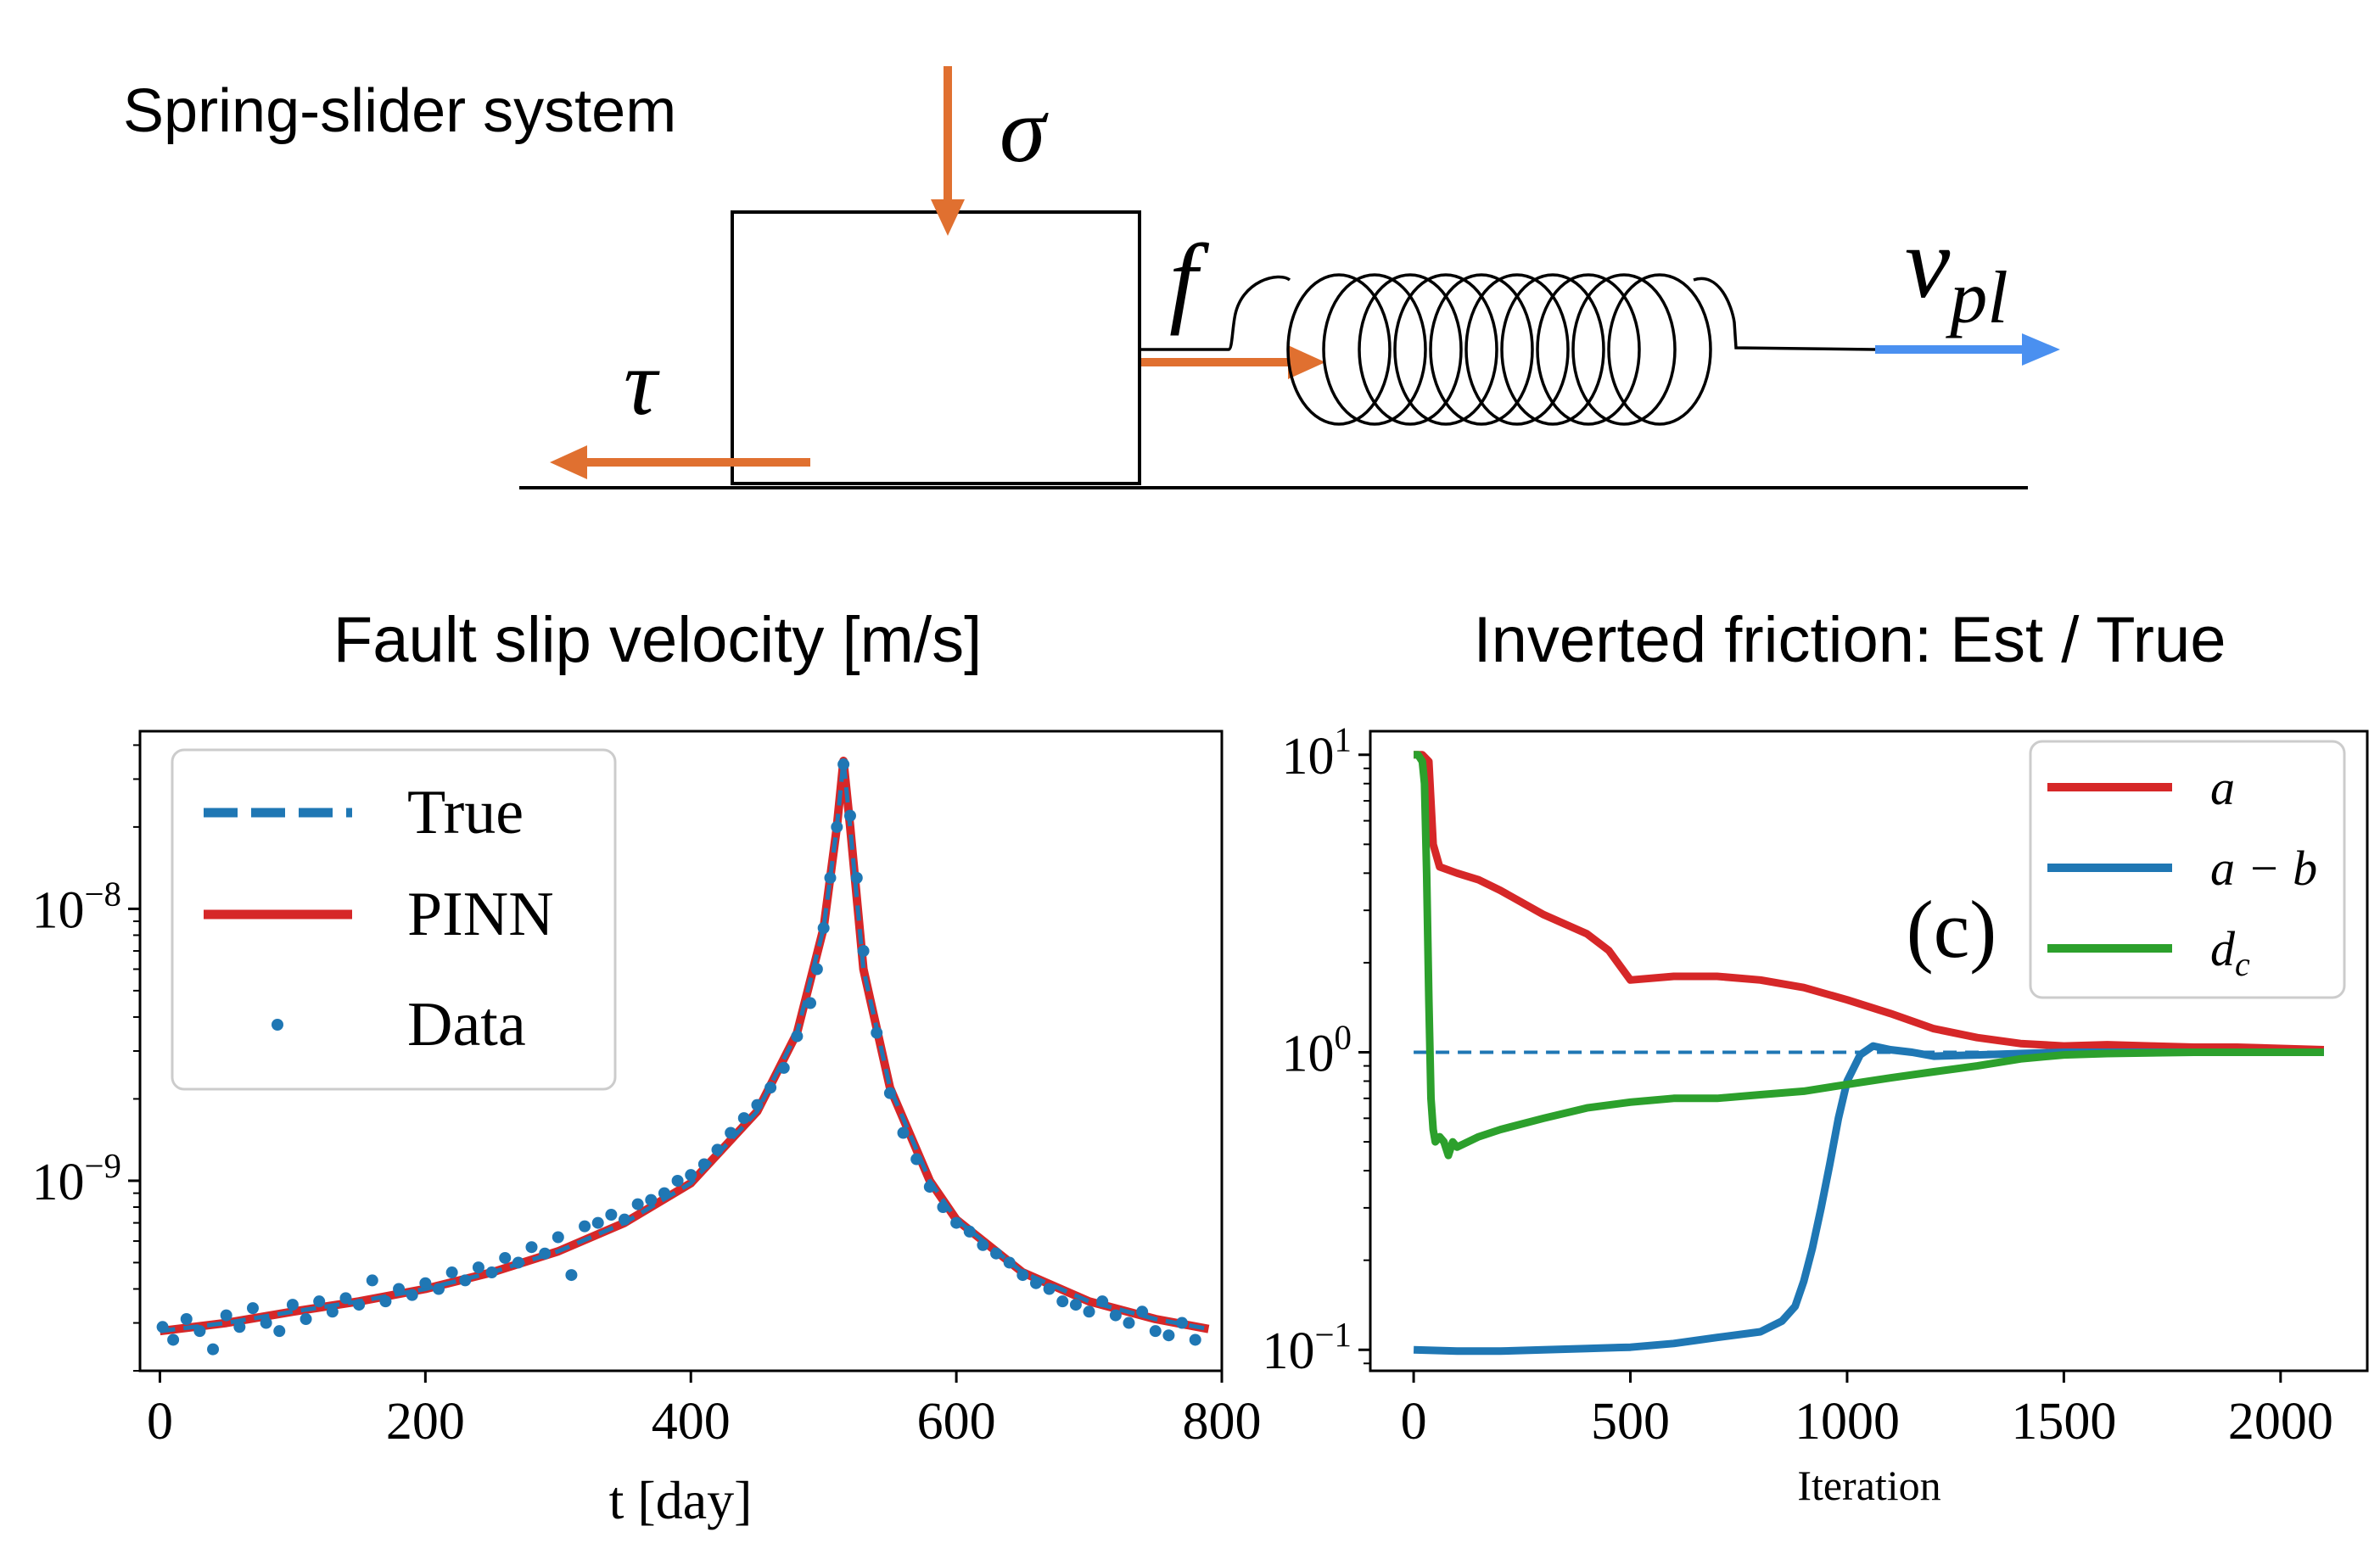  I want to click on f-arrow, so click(1233, 362).